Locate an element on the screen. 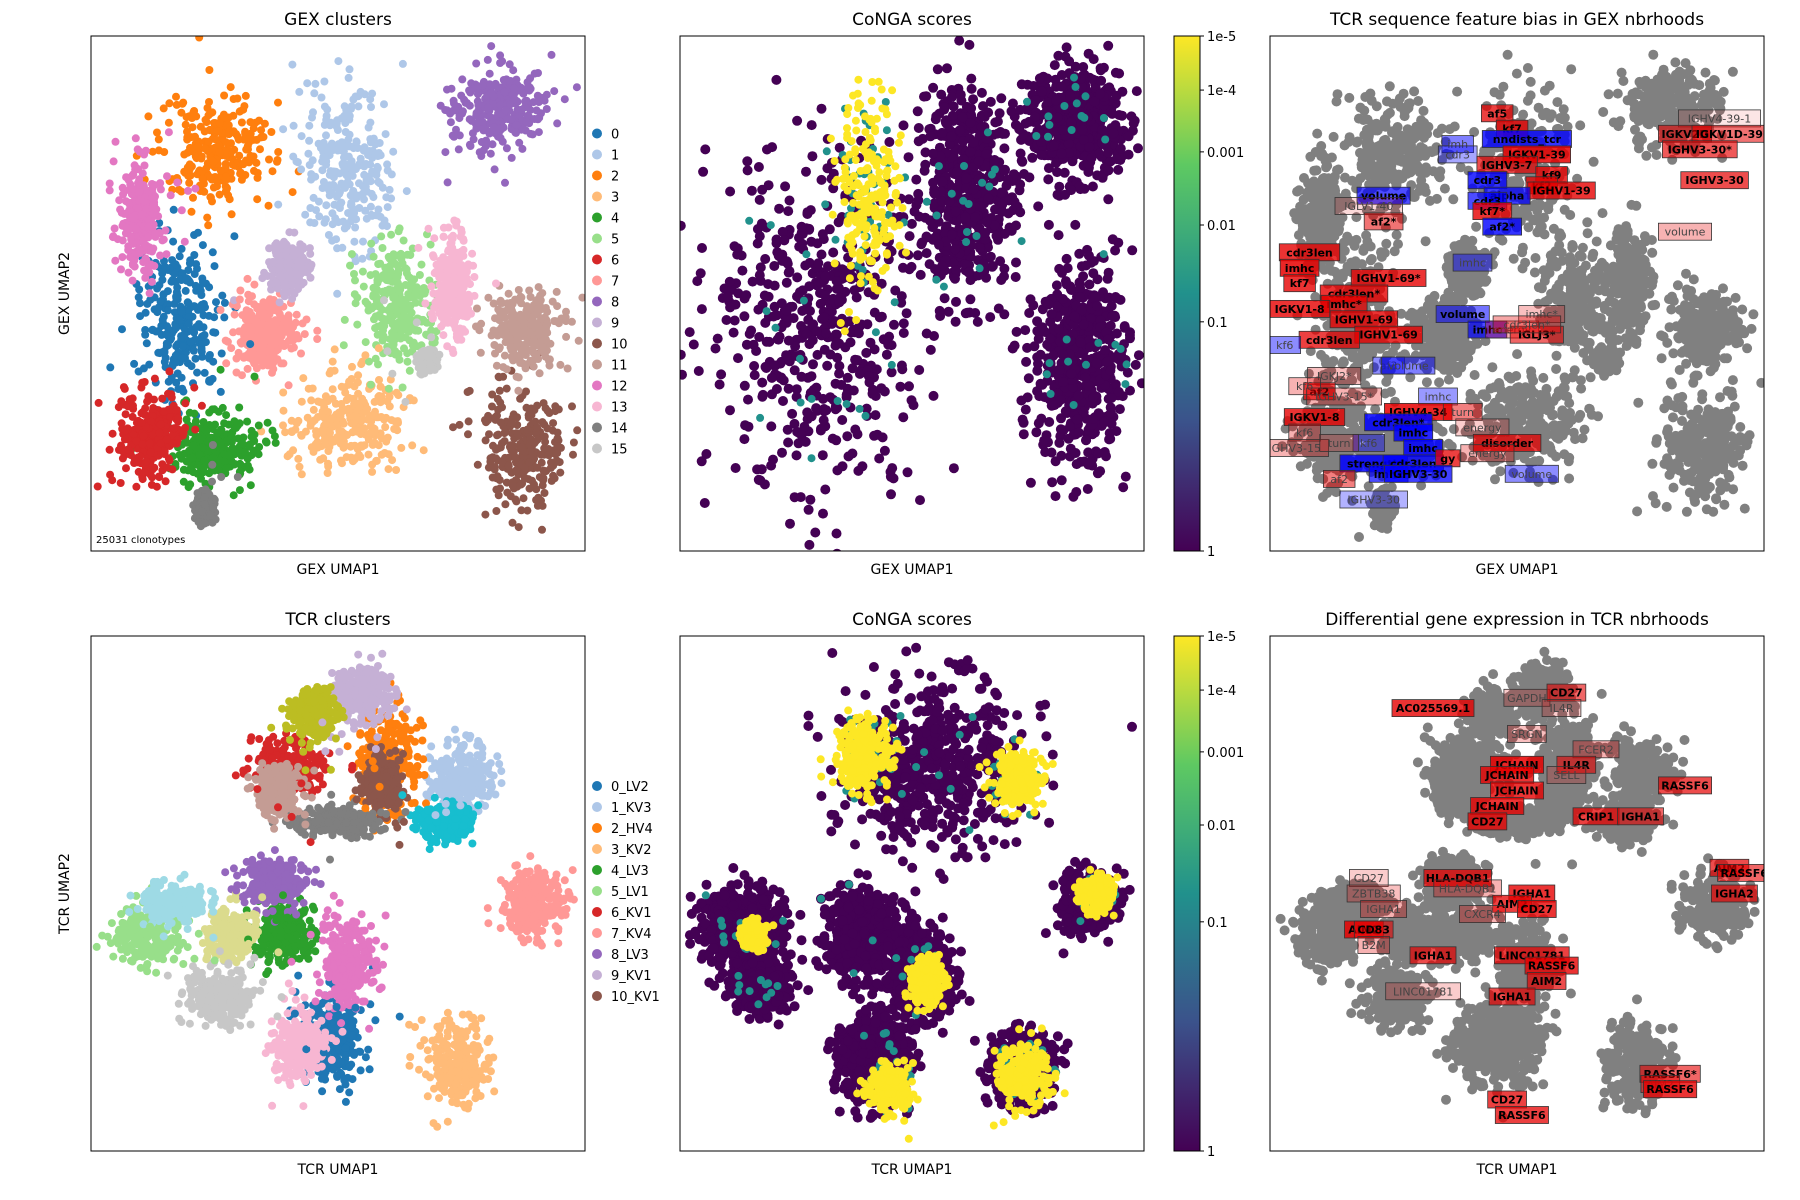 The image size is (1800, 1200). legend-entry: 9 is located at coordinates (615, 324).